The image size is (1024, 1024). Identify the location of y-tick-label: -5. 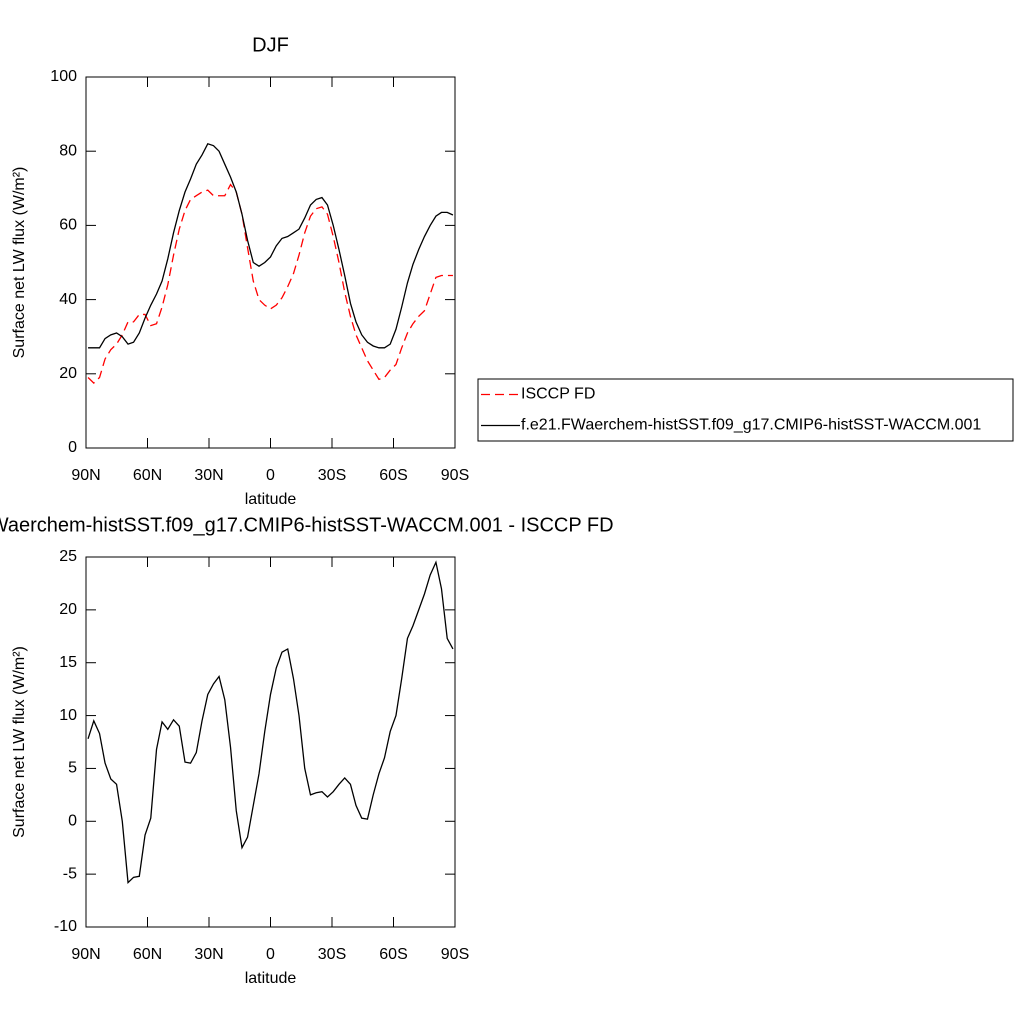
(70, 873).